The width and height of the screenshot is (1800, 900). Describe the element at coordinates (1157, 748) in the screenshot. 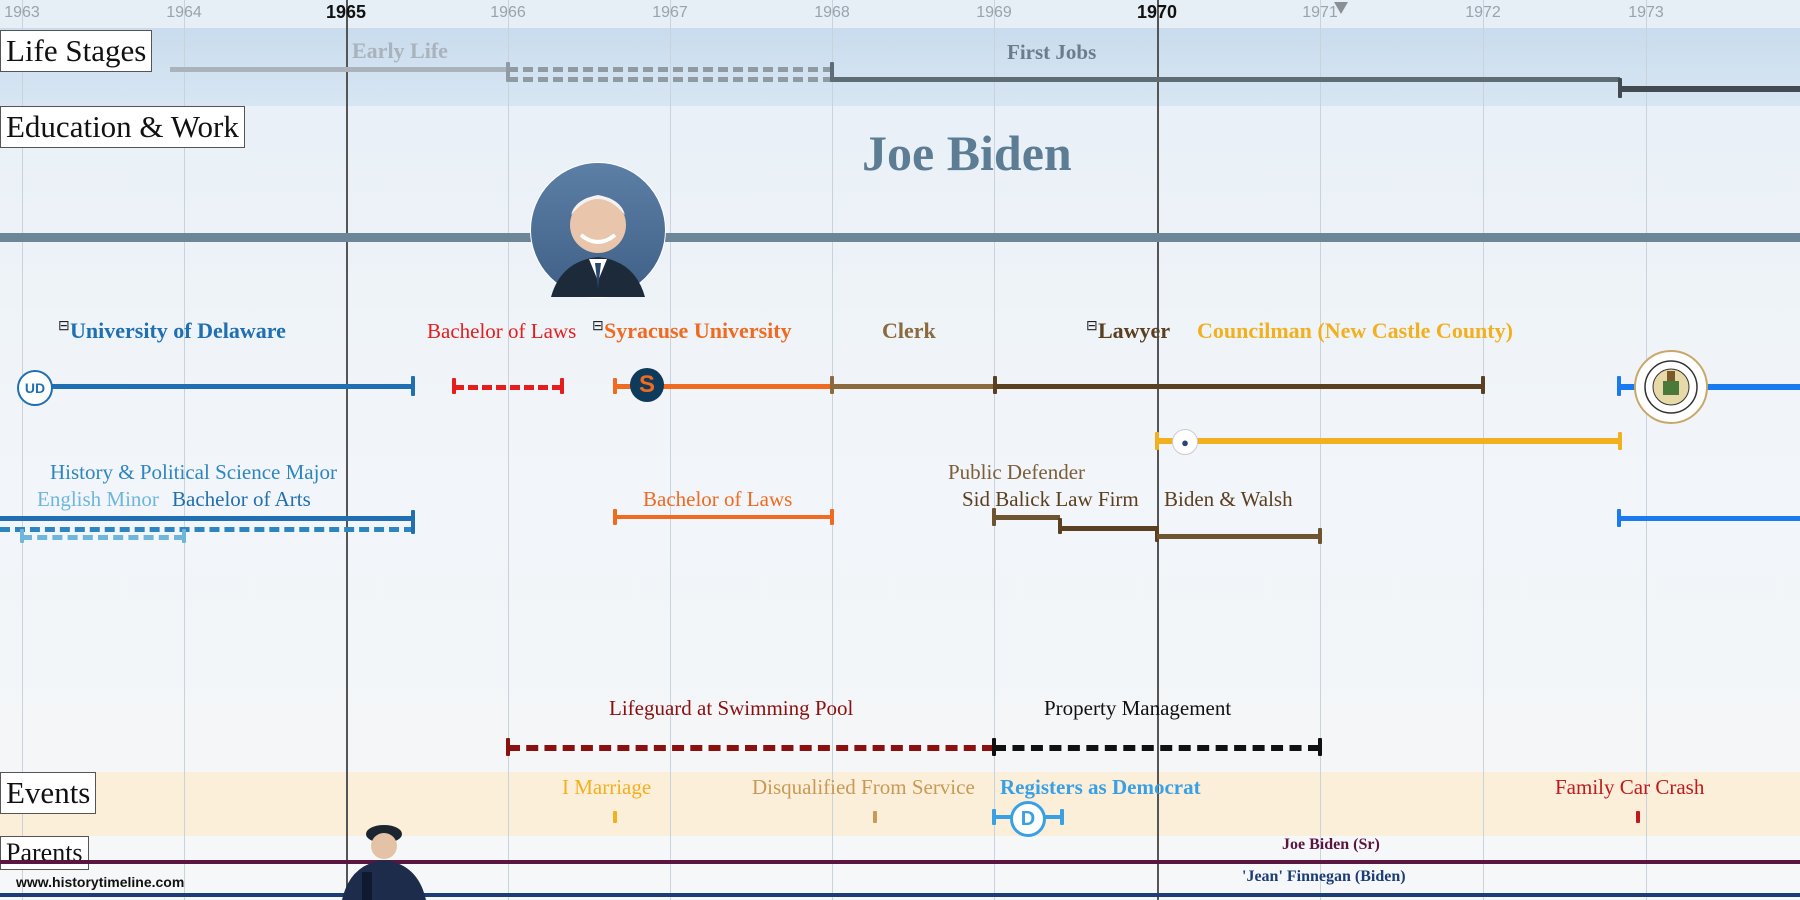

I see `property-management-dashed-bar` at that location.